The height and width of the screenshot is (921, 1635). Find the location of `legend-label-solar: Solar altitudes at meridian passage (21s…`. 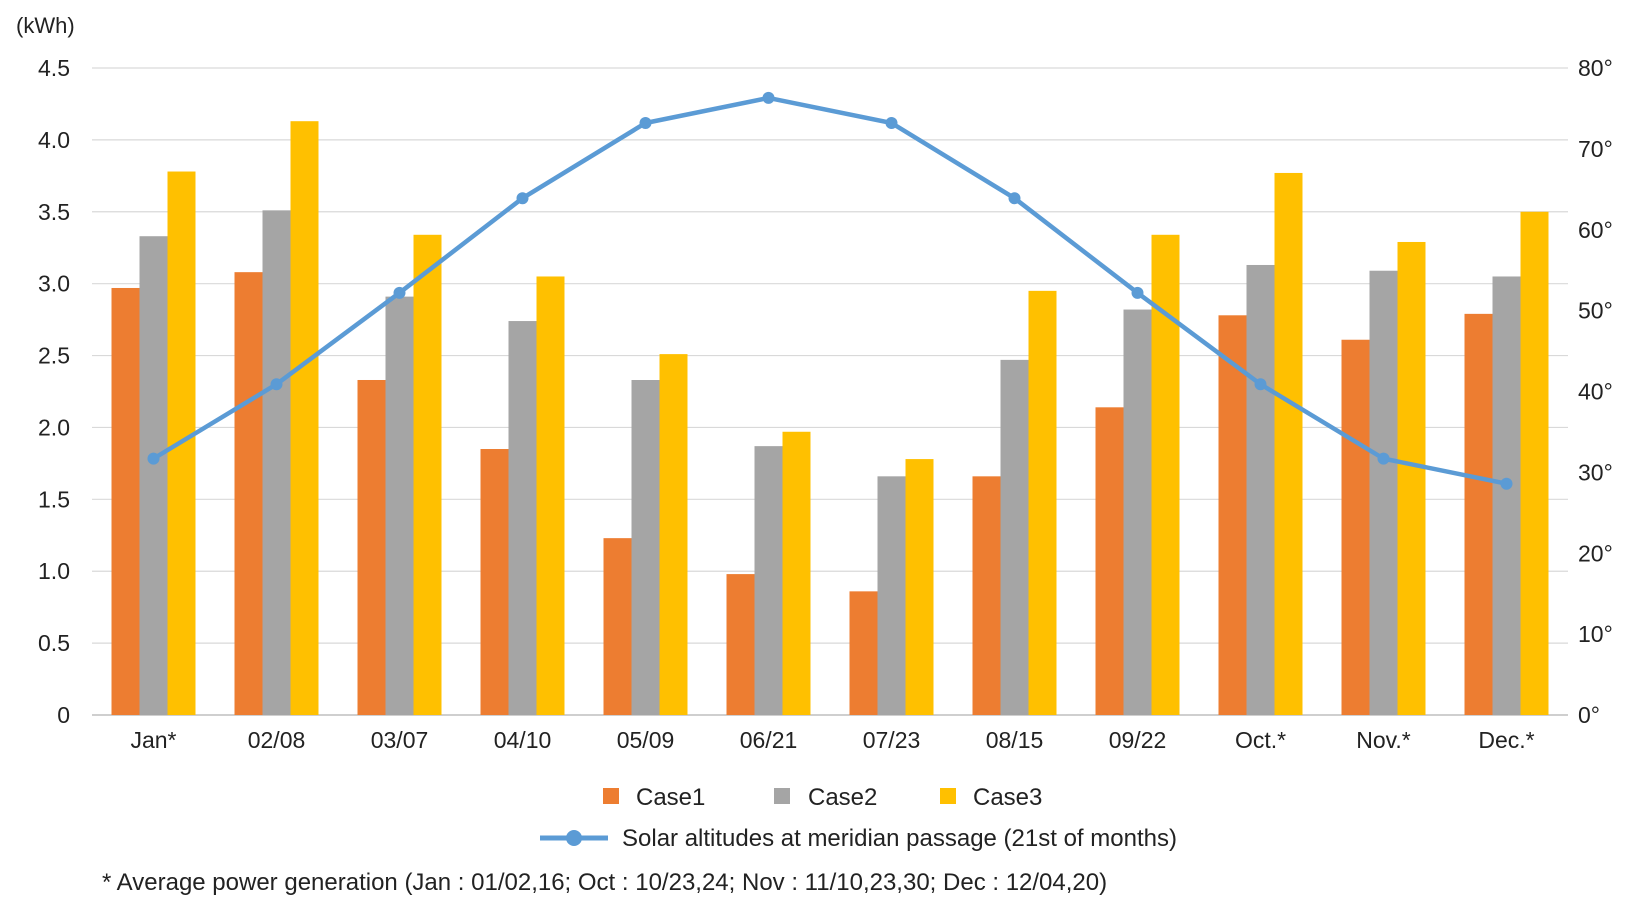

legend-label-solar: Solar altitudes at meridian passage (21s… is located at coordinates (899, 838).